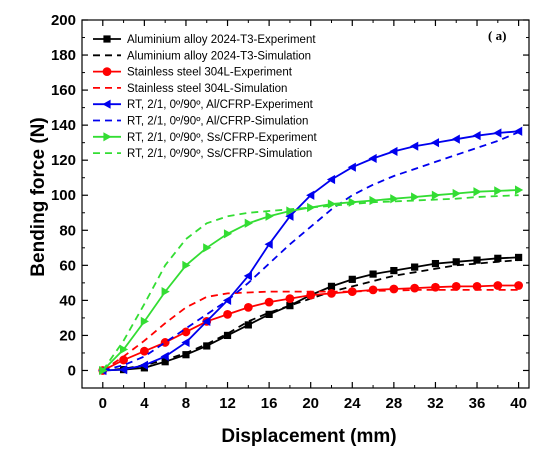 The height and width of the screenshot is (456, 550). I want to click on x-tick-label: 24, so click(352, 403).